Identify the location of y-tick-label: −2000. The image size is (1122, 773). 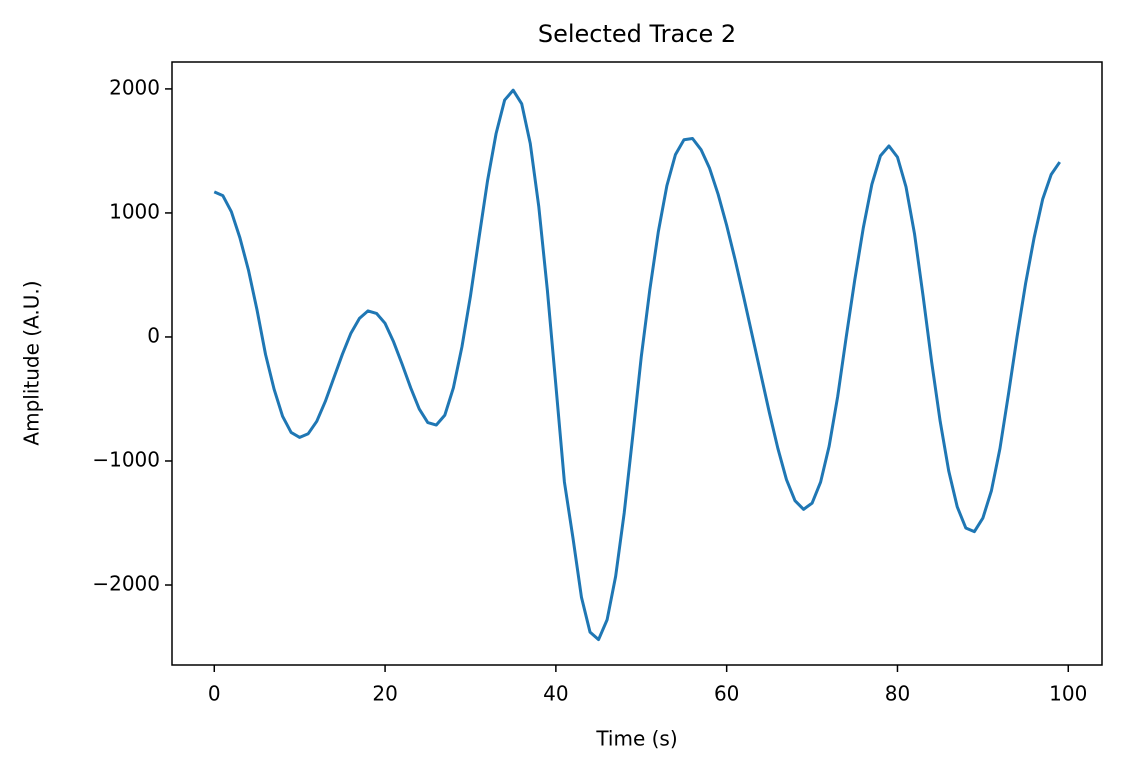
(126, 584).